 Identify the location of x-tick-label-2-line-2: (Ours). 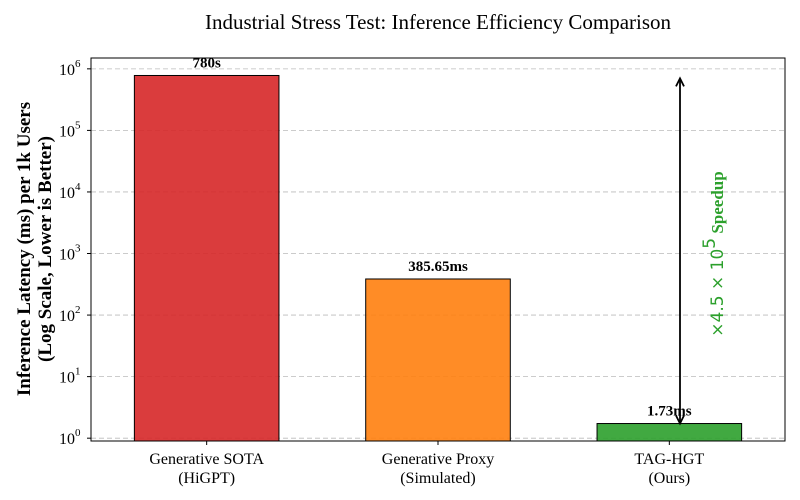
(669, 478).